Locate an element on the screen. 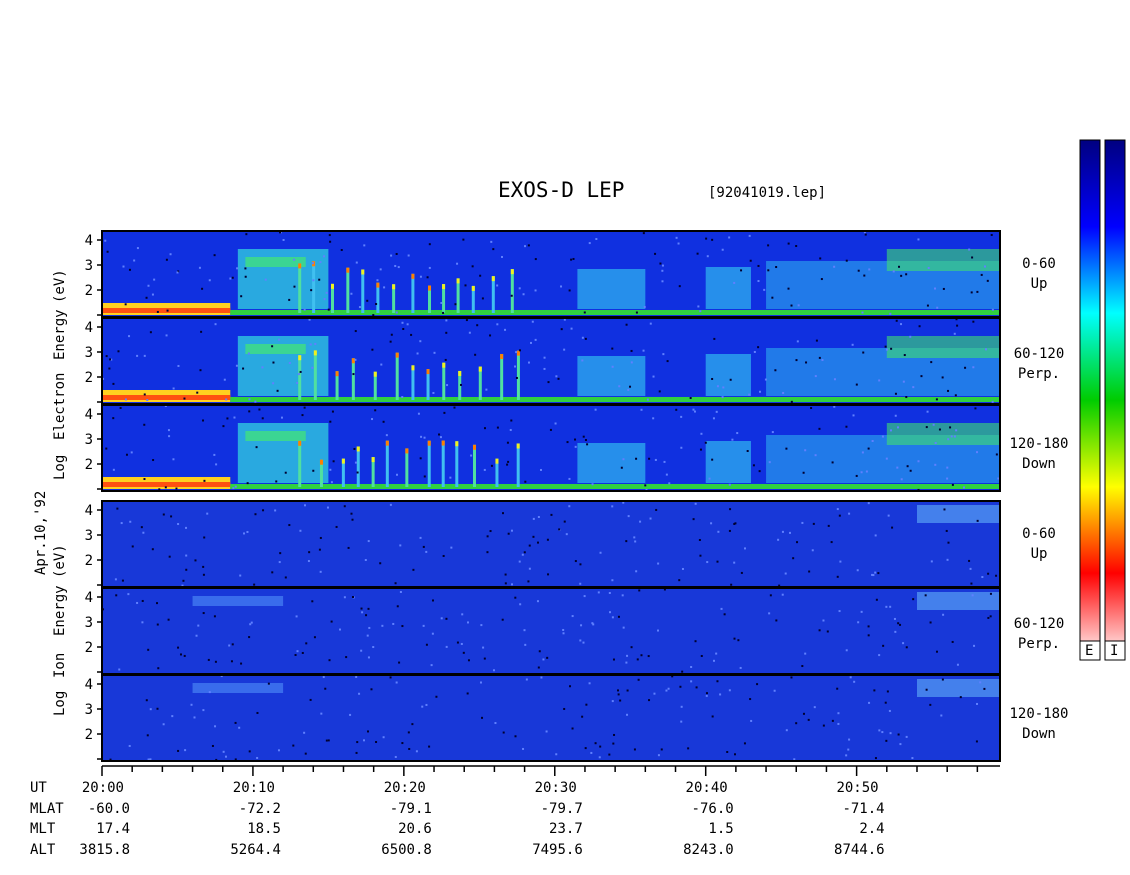 This screenshot has height=875, width=1130. footer-alt-value: 5264.4 is located at coordinates (255, 850).